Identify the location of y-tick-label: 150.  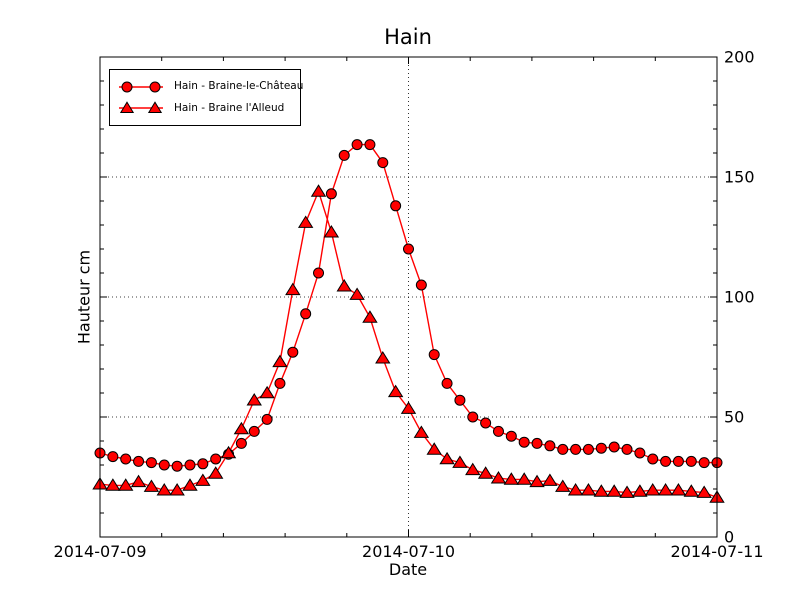
(739, 177).